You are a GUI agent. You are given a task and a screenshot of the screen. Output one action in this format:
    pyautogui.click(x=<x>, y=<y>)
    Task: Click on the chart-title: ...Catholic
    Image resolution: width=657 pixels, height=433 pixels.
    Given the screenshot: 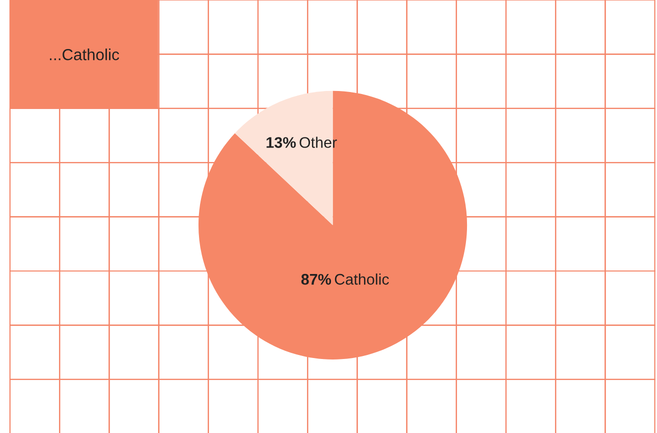 What is the action you would take?
    pyautogui.click(x=85, y=54)
    